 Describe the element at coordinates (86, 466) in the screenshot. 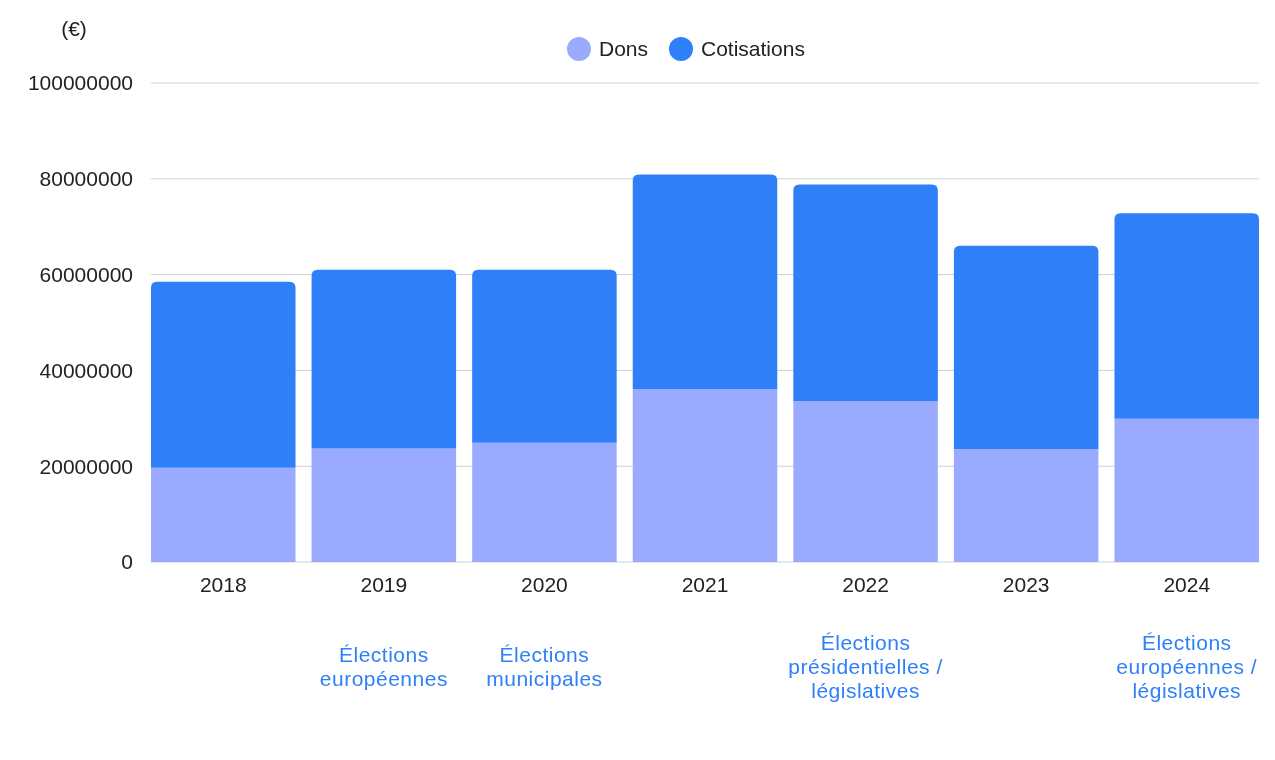

I see `y-tick-label: 20000000` at that location.